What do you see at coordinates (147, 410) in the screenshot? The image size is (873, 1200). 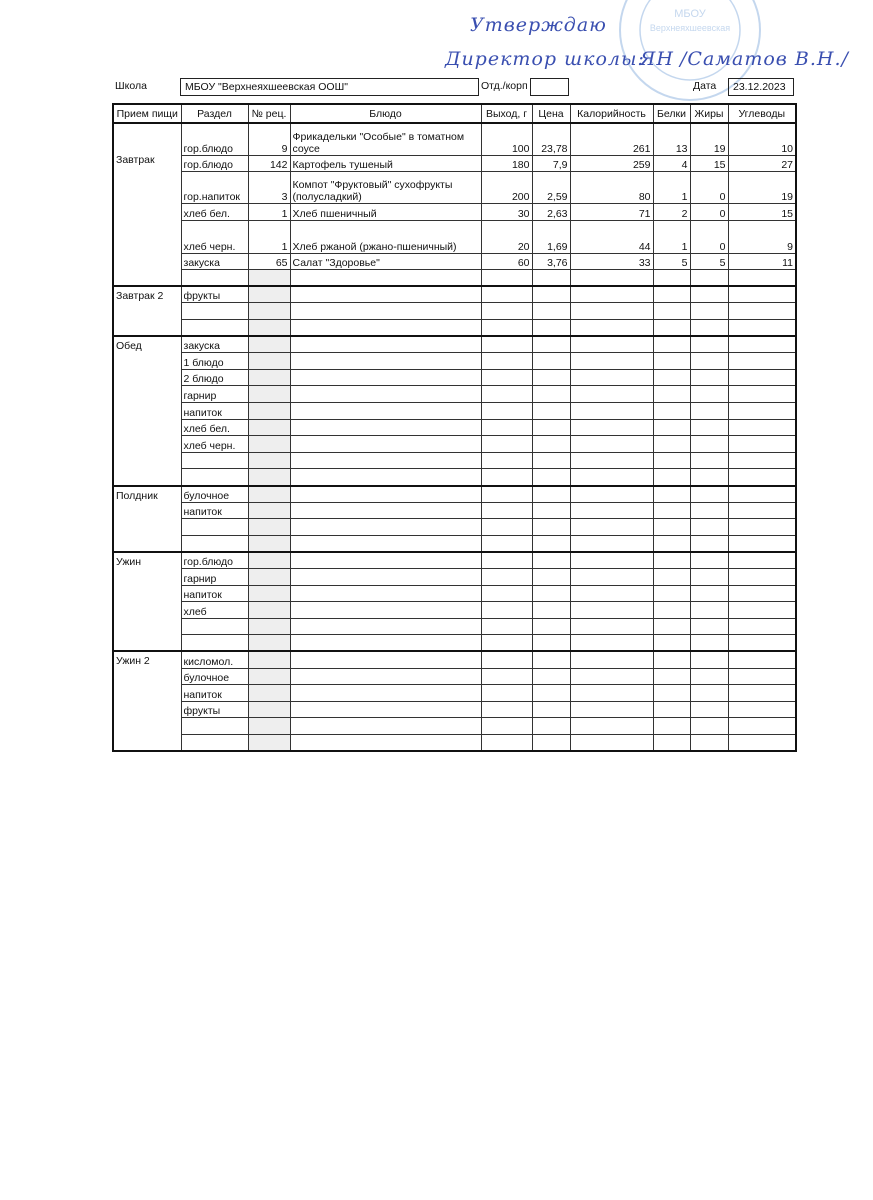 I see `meal-cell: Обед` at bounding box center [147, 410].